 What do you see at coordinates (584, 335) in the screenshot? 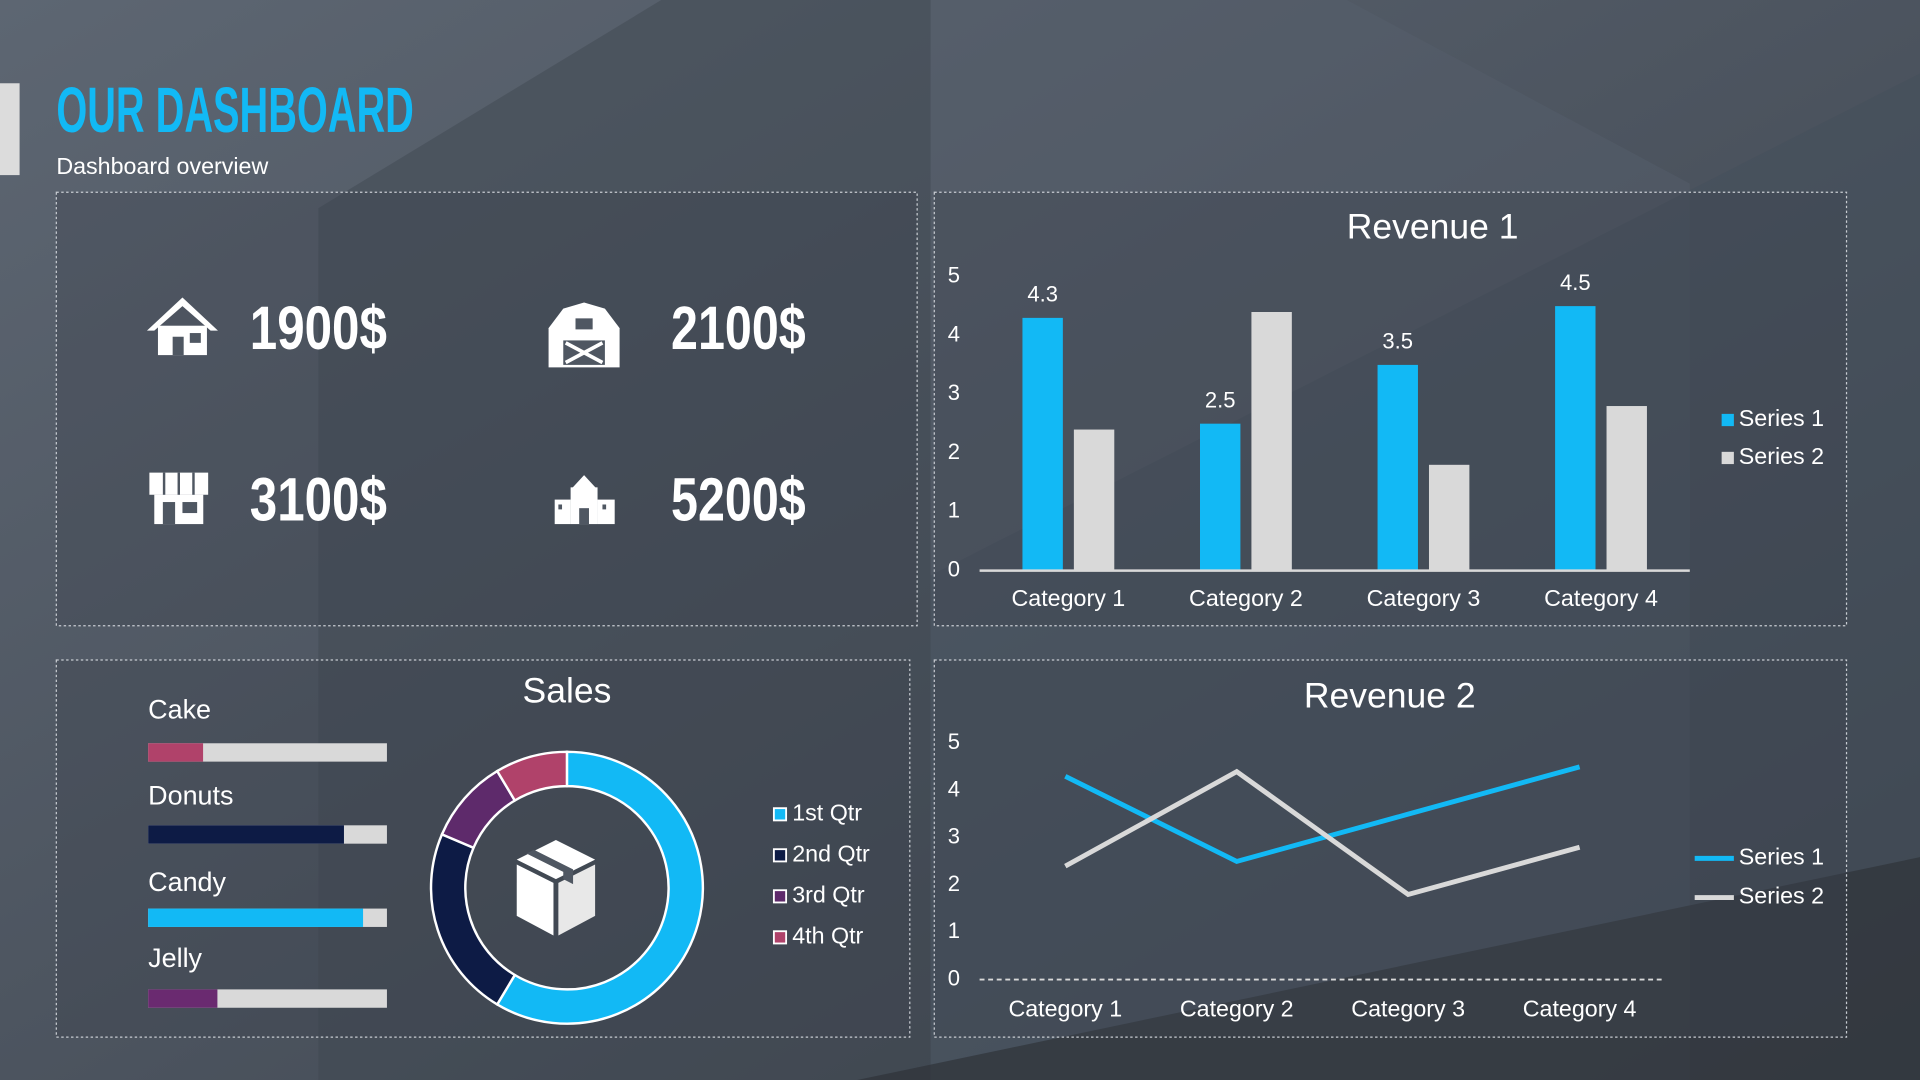
I see `barn-icon` at bounding box center [584, 335].